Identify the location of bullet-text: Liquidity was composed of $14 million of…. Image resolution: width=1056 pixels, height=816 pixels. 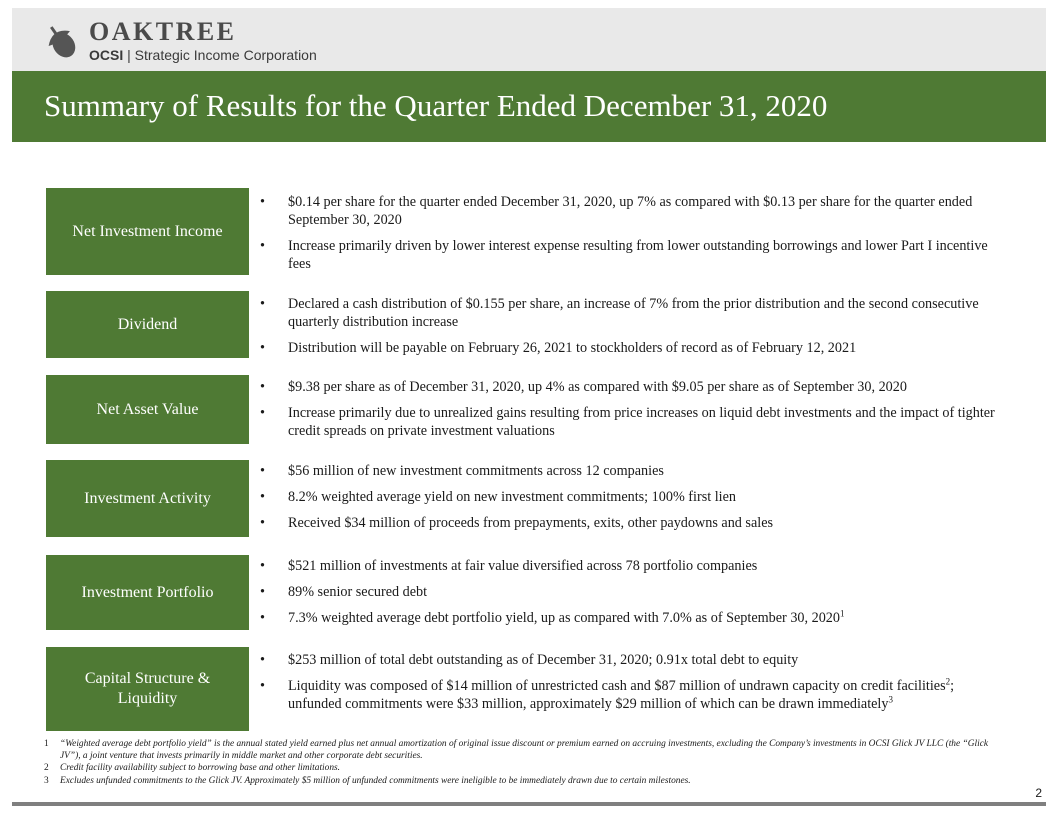
(617, 686).